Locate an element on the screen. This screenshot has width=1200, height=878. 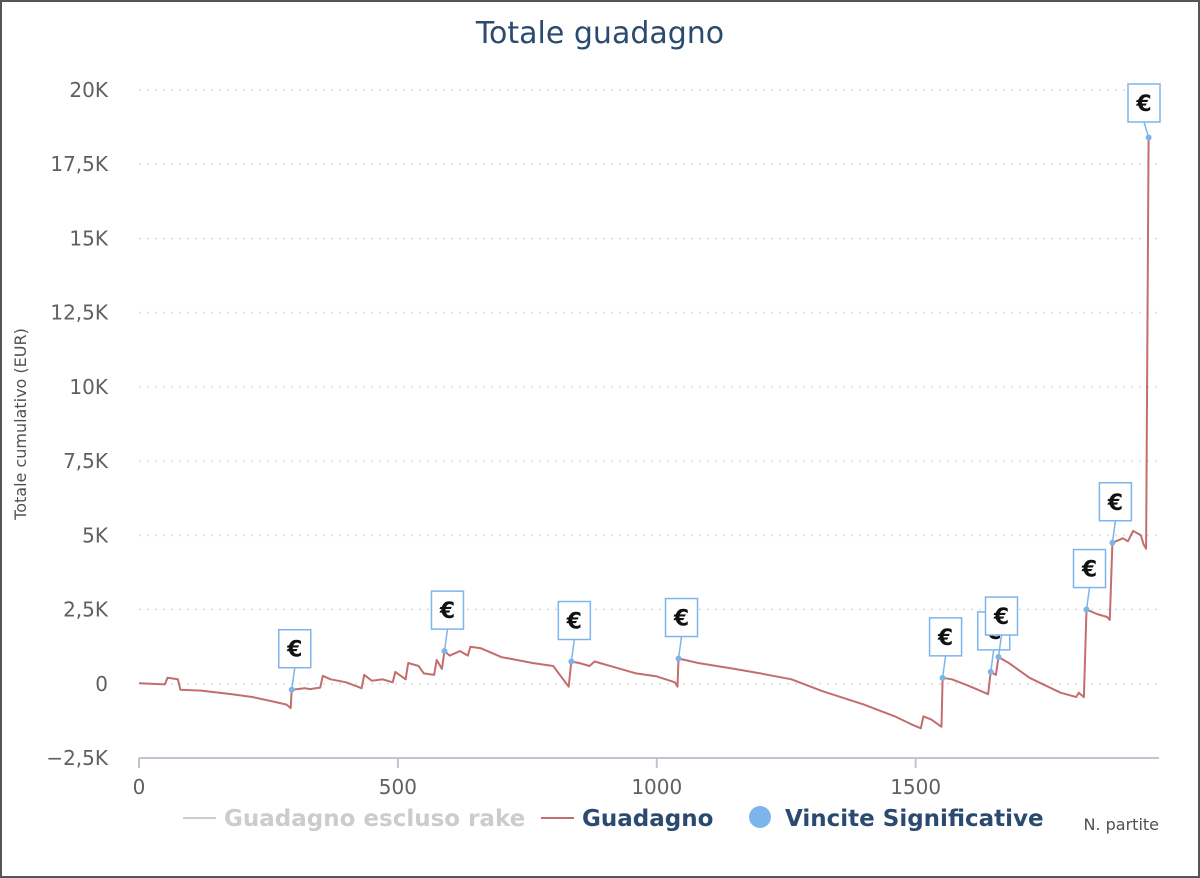
x-axis-label: N. partite is located at coordinates (1121, 824).